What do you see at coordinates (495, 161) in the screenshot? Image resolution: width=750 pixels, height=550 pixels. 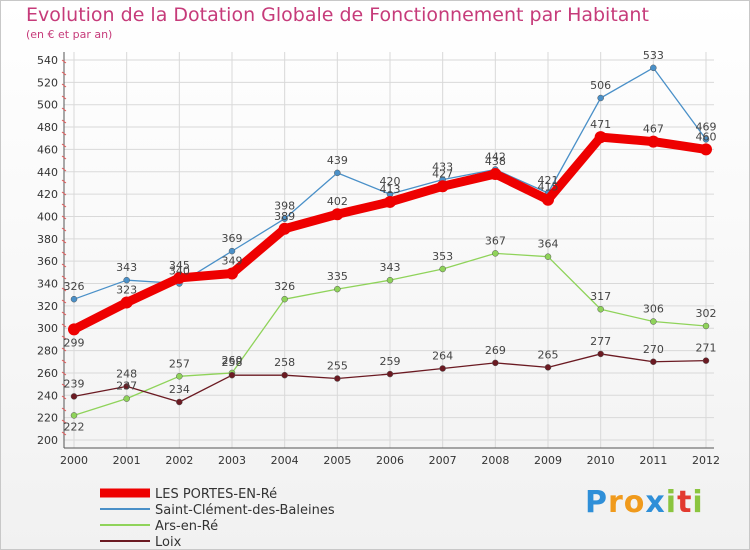 I see `data-label: 438` at bounding box center [495, 161].